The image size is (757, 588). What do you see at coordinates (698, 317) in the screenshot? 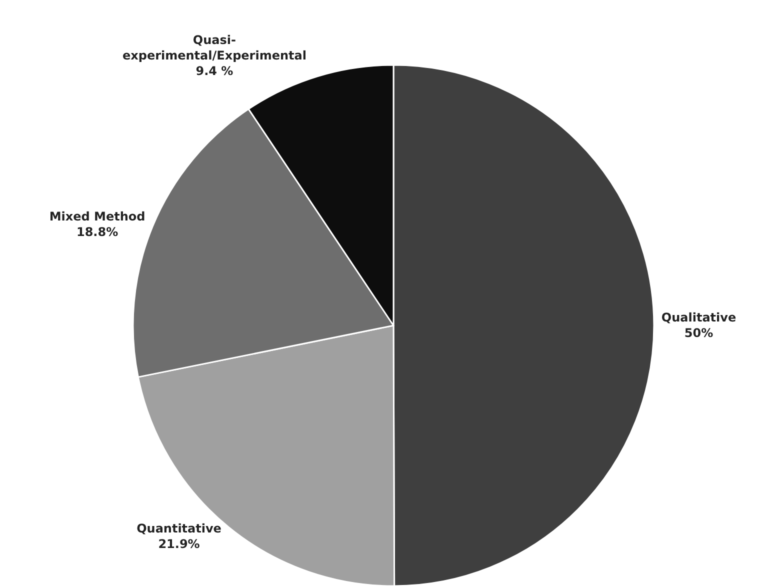
I see `slice-label: Qualitative` at bounding box center [698, 317].